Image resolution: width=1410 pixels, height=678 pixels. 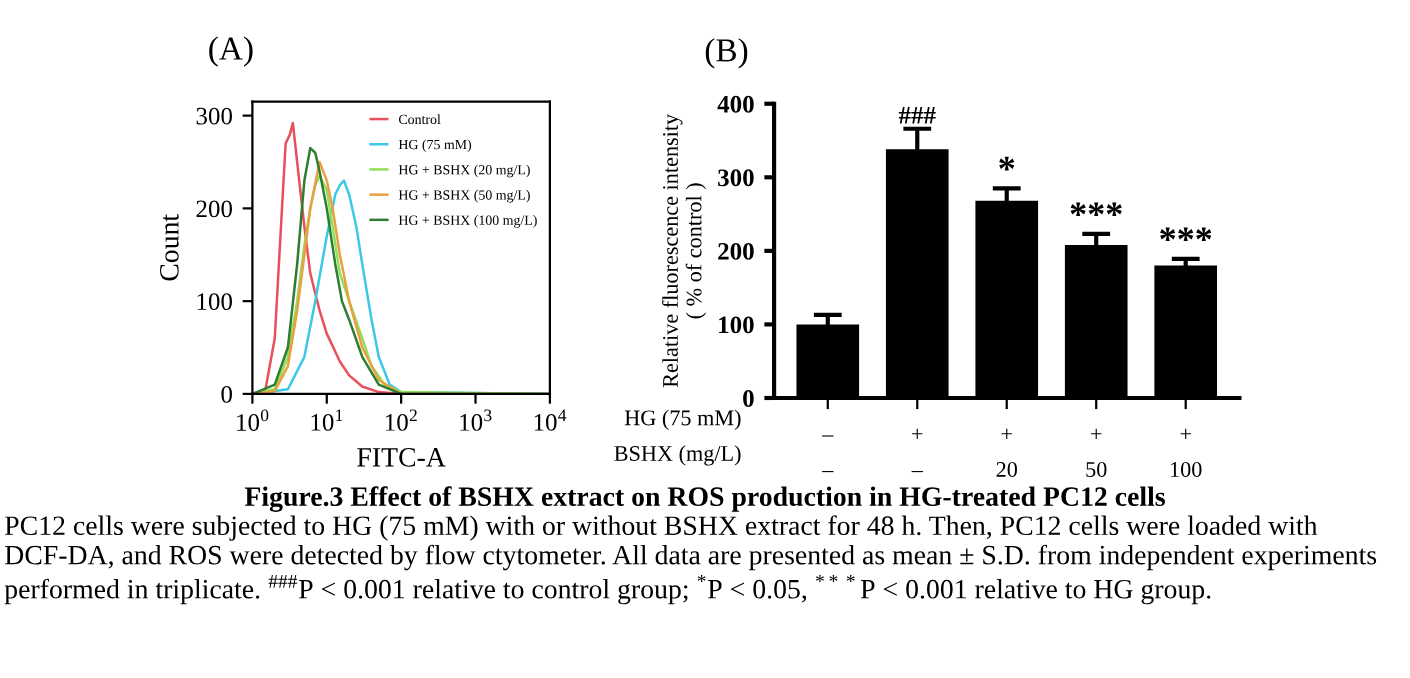 What do you see at coordinates (1096, 452) in the screenshot?
I see `x-tick-label: + 50` at bounding box center [1096, 452].